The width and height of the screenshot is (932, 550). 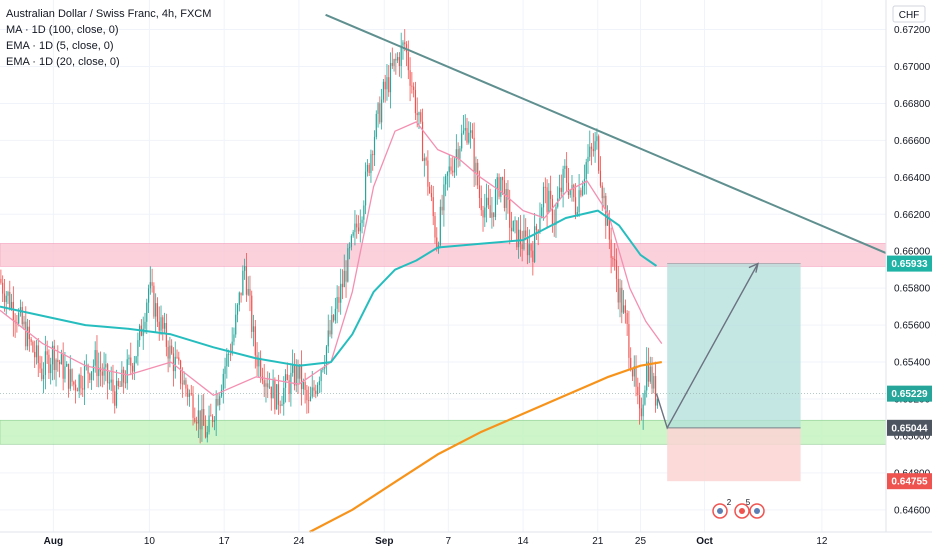 I want to click on legend-ma100: MA · 1D (100, close, 0), so click(x=62, y=30).